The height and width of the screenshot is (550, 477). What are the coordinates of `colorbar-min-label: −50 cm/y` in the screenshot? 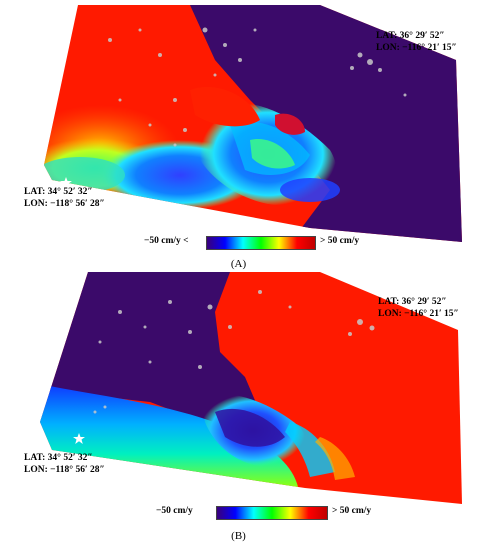 It's located at (174, 511).